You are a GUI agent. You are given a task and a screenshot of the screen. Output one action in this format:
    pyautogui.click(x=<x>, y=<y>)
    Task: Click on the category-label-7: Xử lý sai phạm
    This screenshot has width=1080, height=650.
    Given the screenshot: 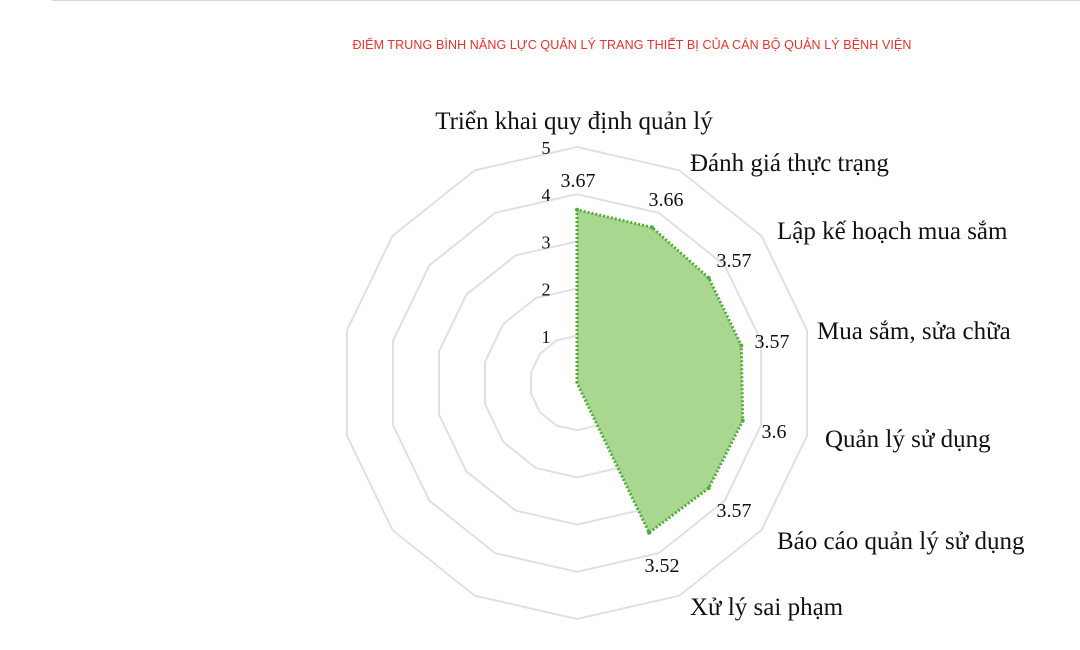 What is the action you would take?
    pyautogui.click(x=767, y=607)
    